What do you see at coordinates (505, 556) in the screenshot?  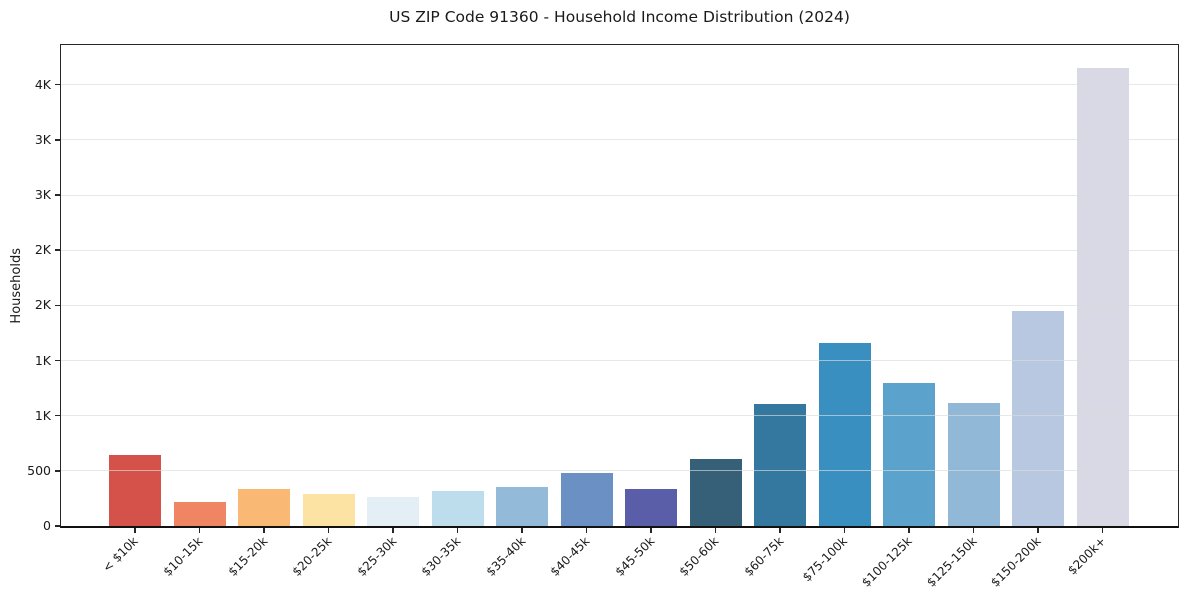 I see `x-tick-label: $35-40k` at bounding box center [505, 556].